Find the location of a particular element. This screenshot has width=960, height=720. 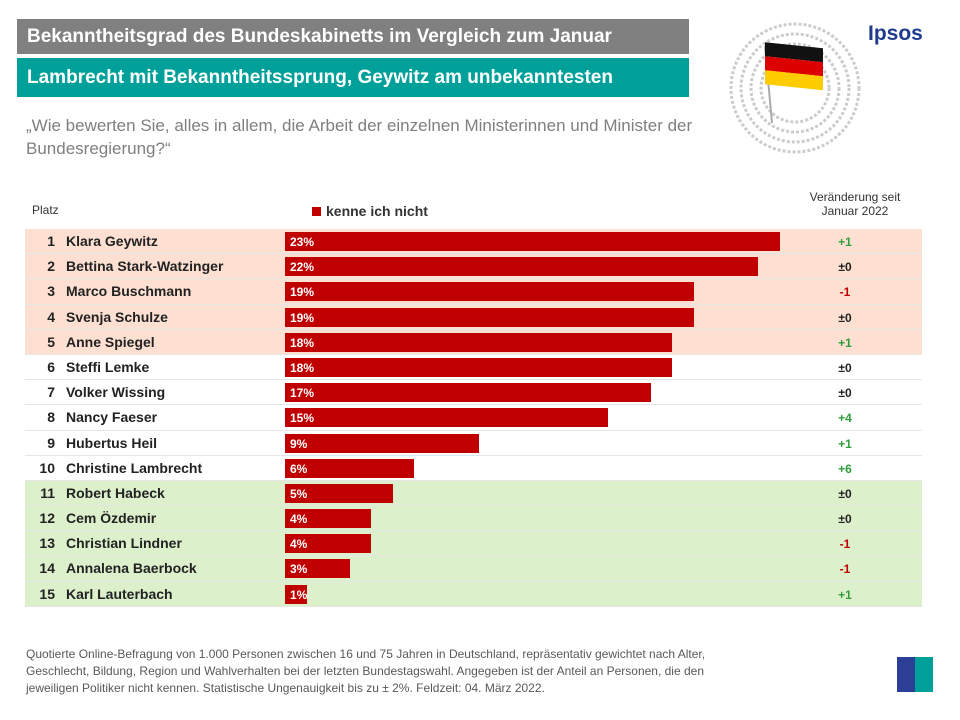

rank: 6 is located at coordinates (51, 366).